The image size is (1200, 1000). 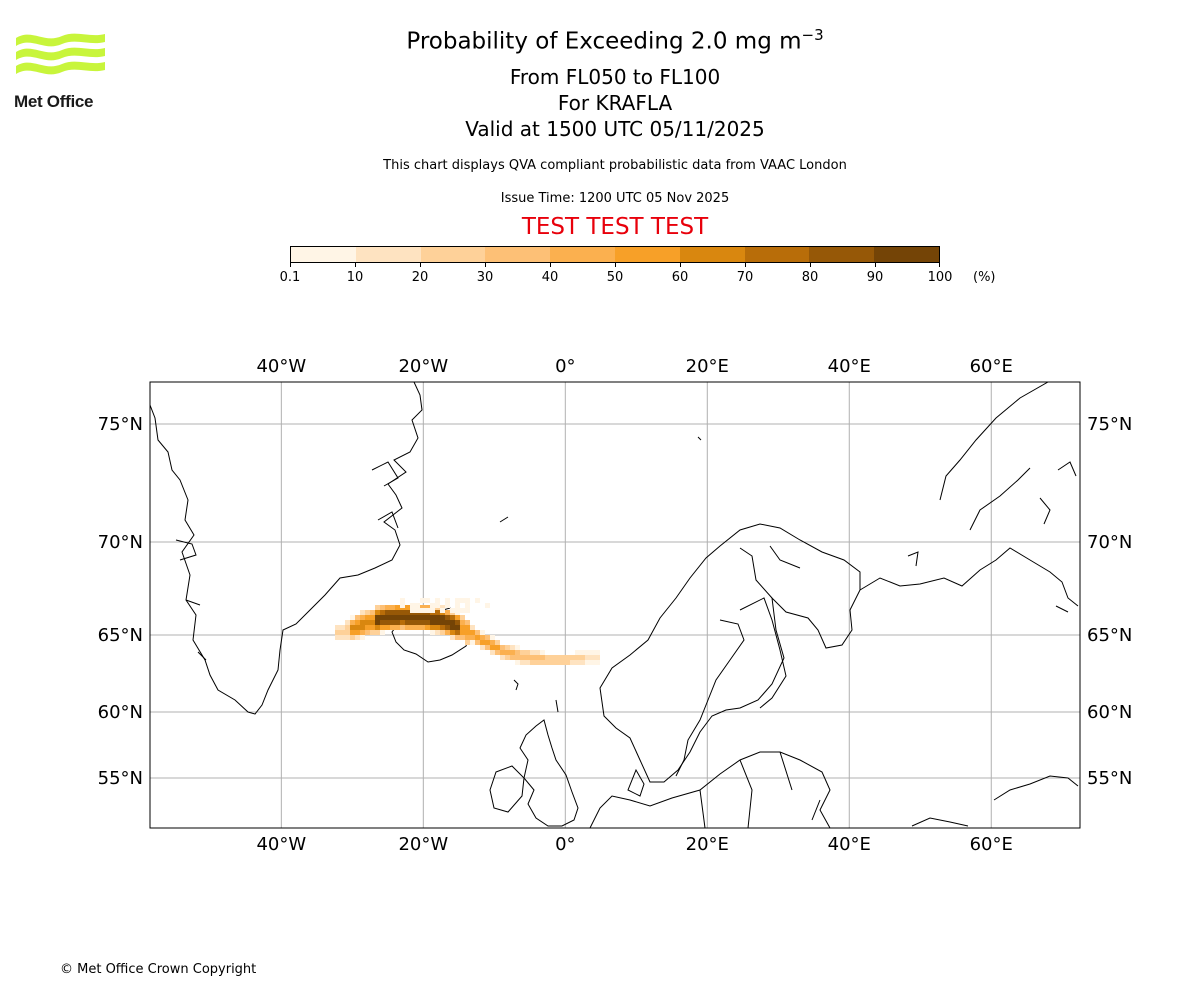 What do you see at coordinates (615, 254) in the screenshot?
I see `probability-colorbar` at bounding box center [615, 254].